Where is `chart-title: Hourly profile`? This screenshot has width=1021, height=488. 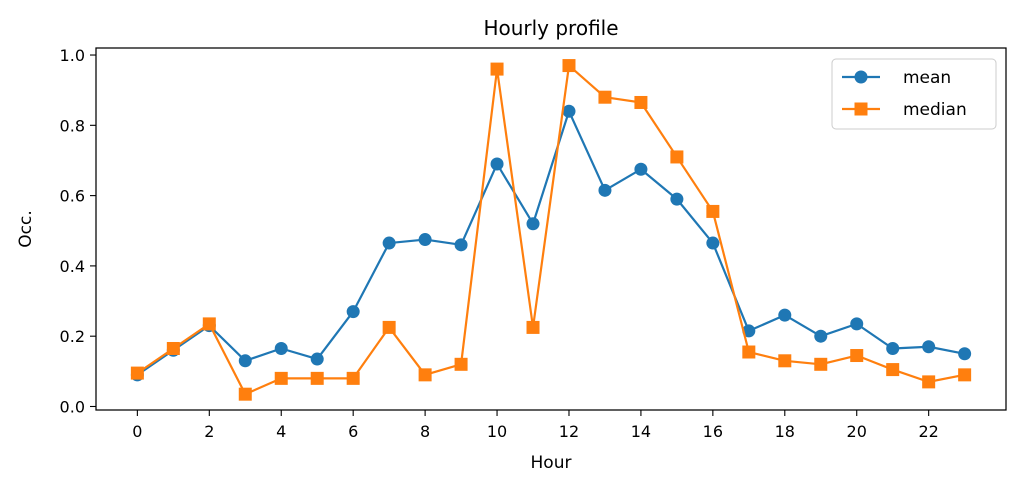
chart-title: Hourly profile is located at coordinates (550, 28).